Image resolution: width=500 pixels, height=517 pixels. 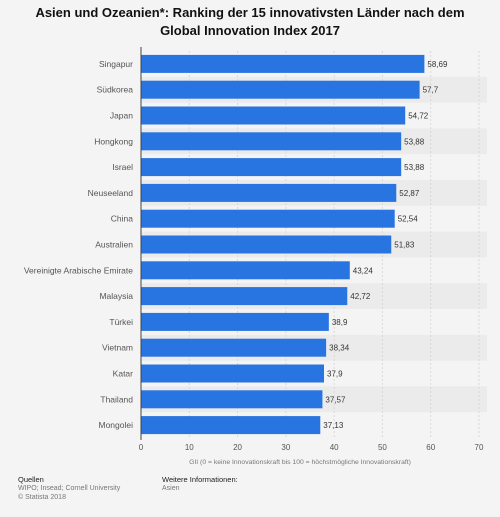 What do you see at coordinates (116, 399) in the screenshot?
I see `category-label: Thailand` at bounding box center [116, 399].